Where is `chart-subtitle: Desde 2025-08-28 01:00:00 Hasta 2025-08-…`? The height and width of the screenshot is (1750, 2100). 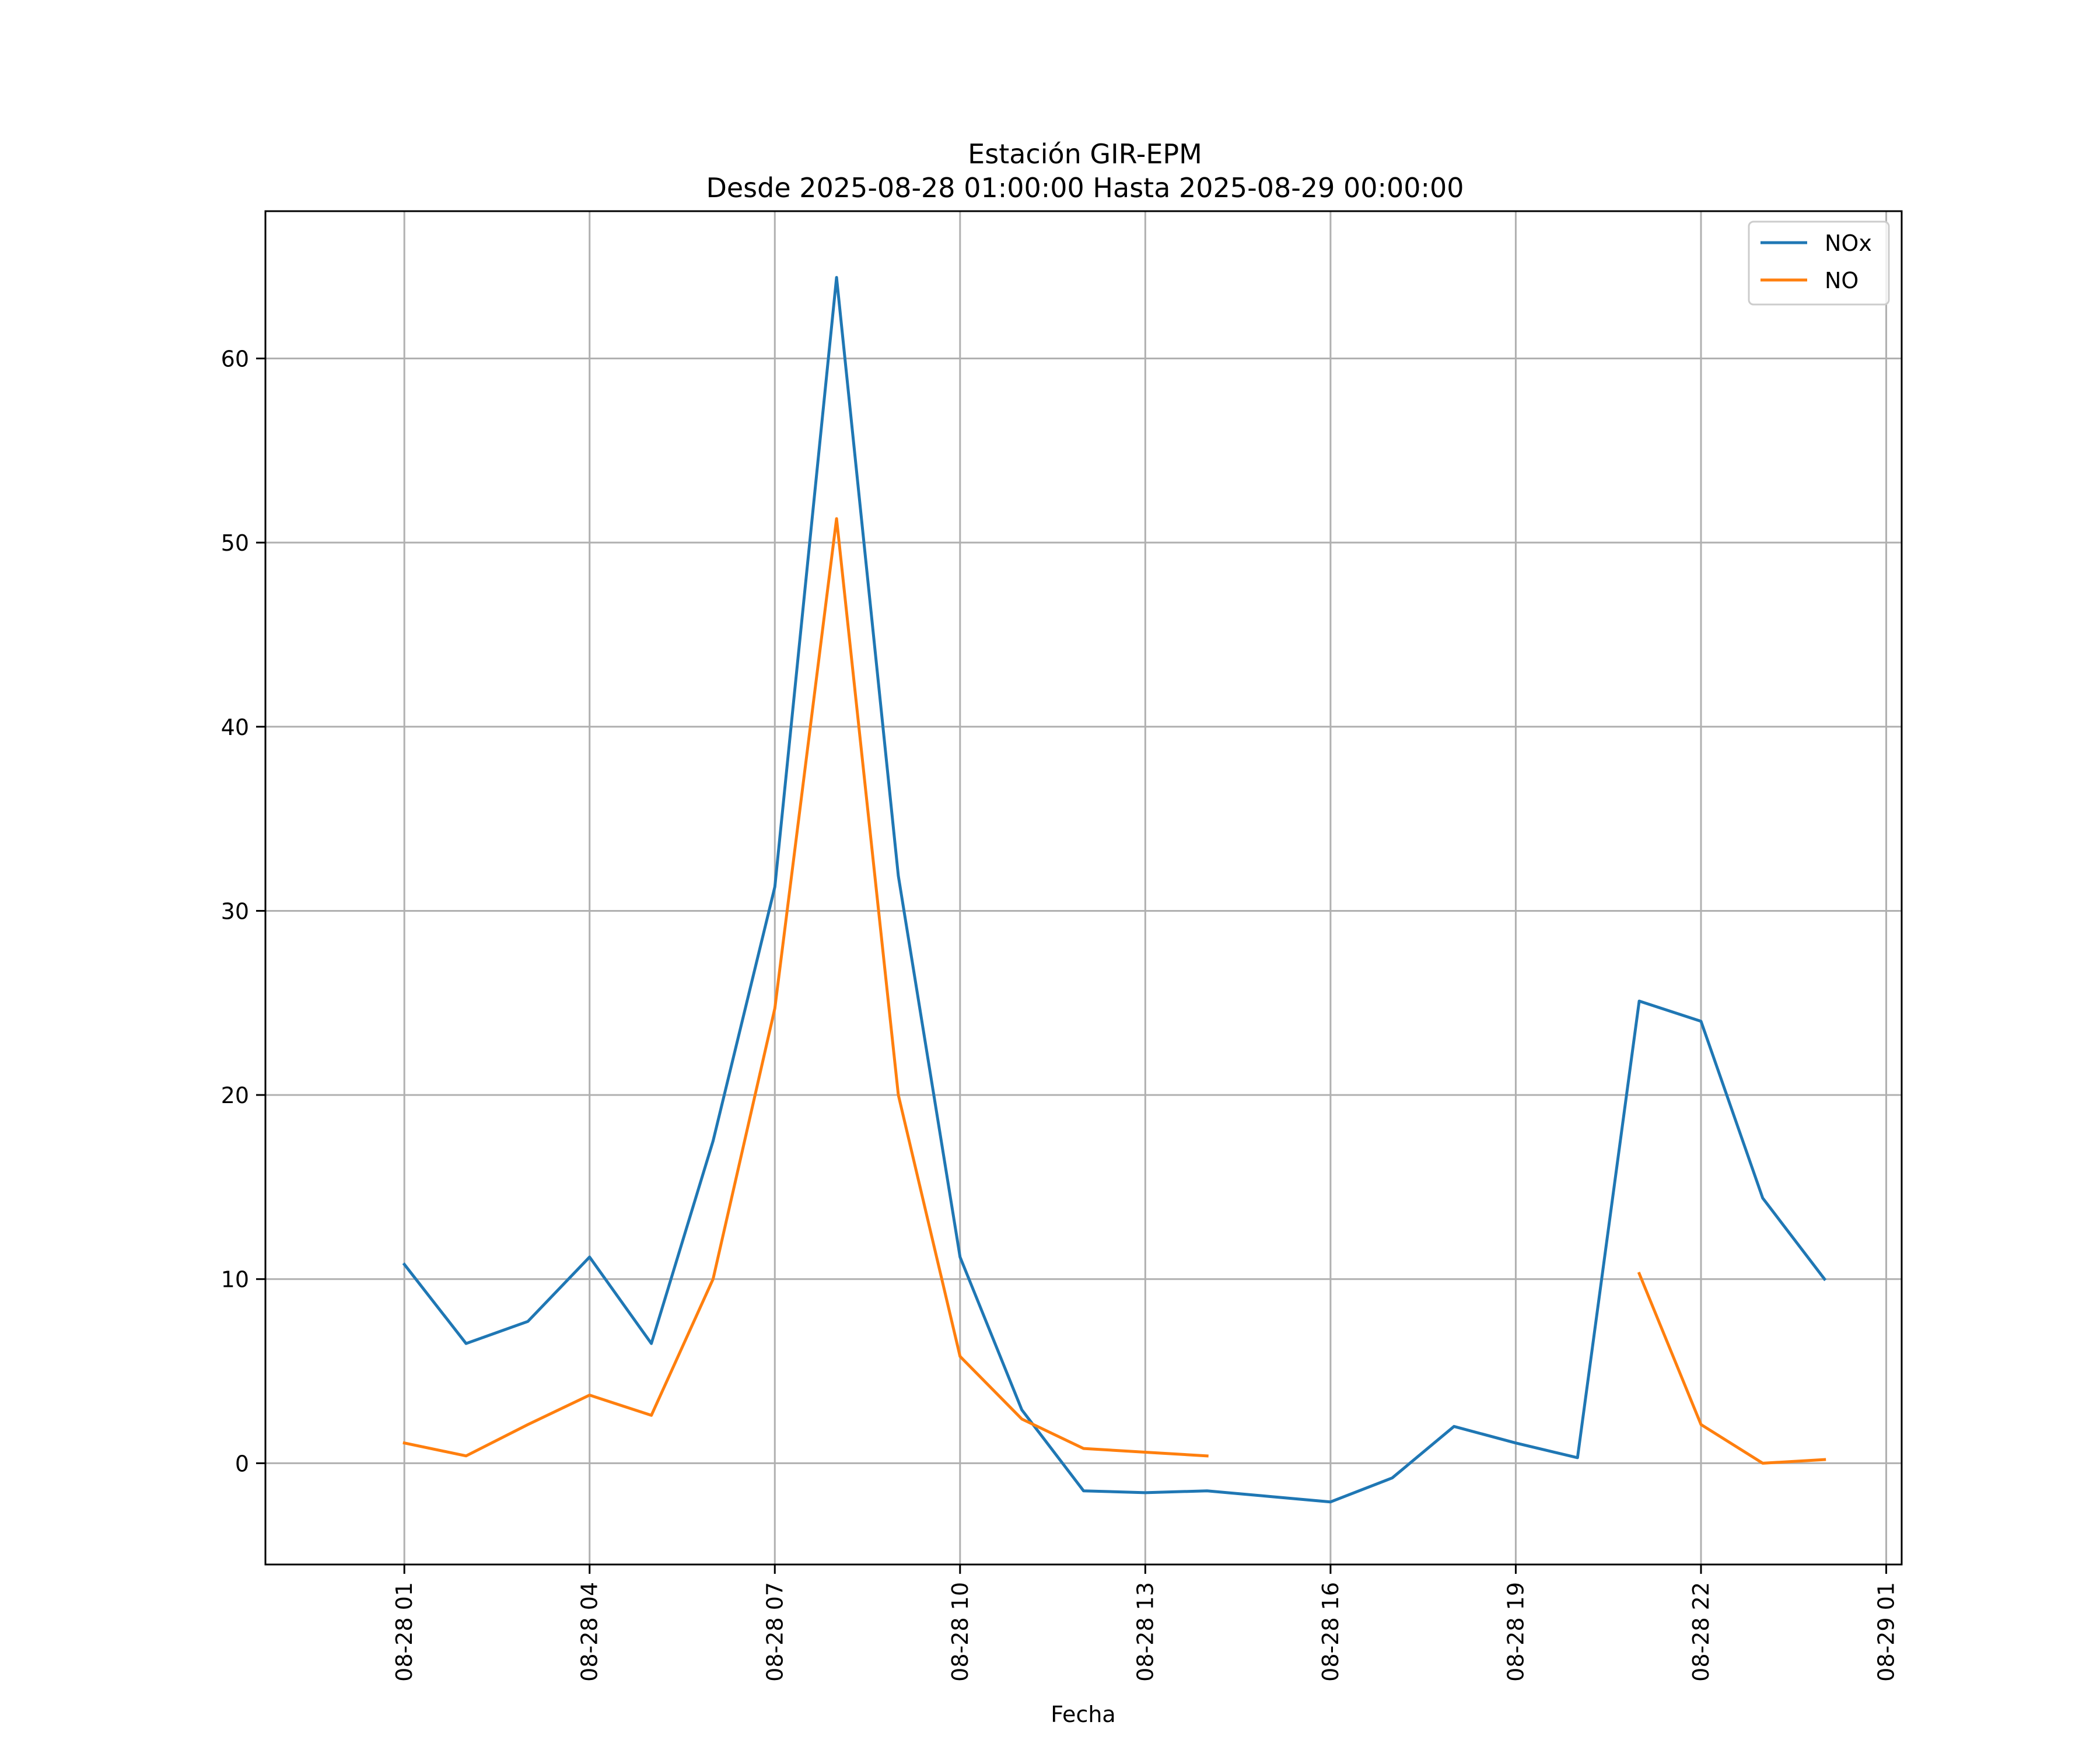 chart-subtitle: Desde 2025-08-28 01:00:00 Hasta 2025-08-… is located at coordinates (1085, 188).